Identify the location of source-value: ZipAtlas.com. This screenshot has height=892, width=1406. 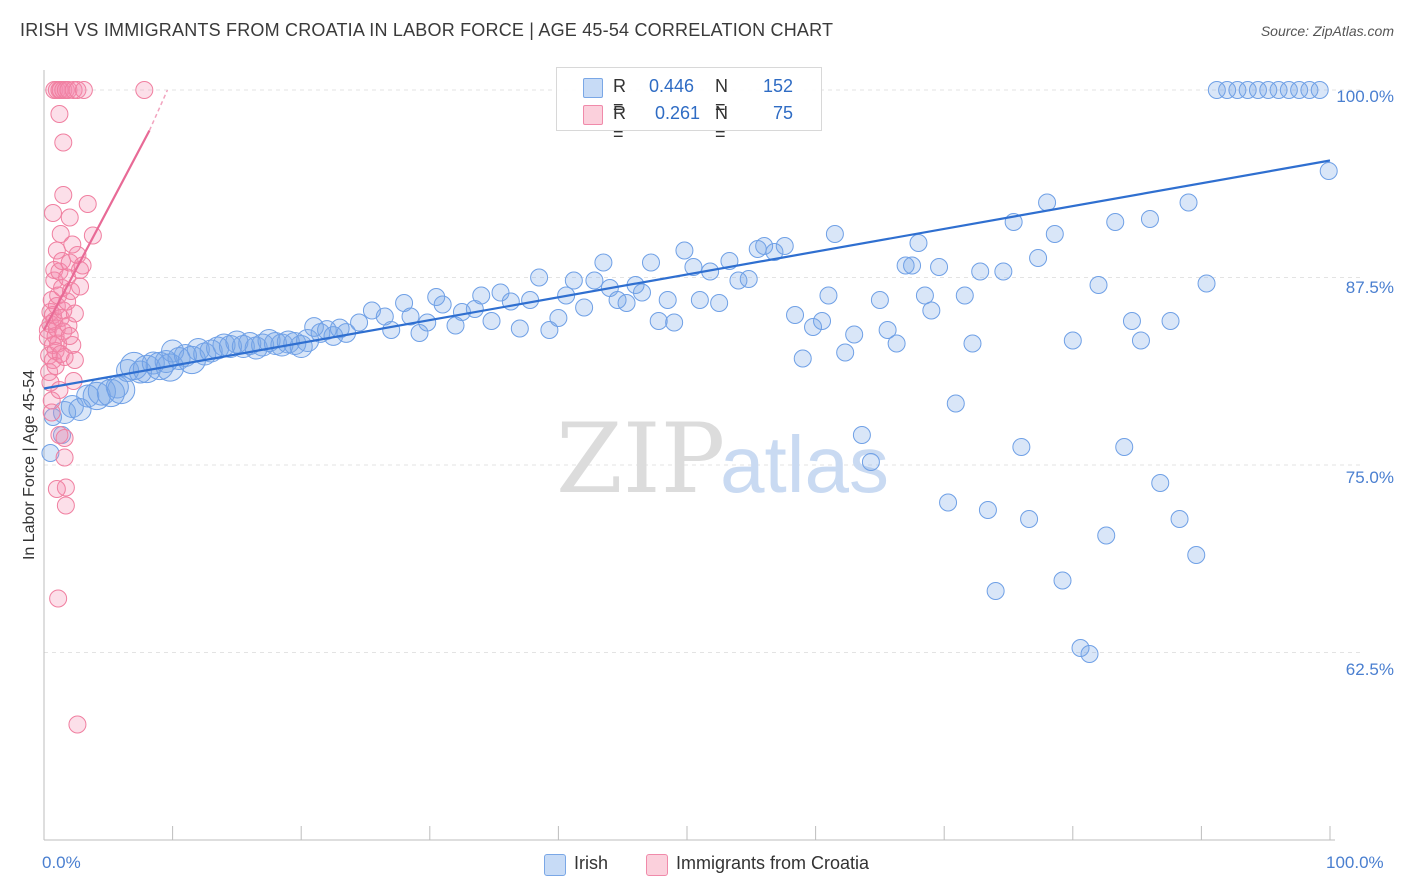
(1353, 31).